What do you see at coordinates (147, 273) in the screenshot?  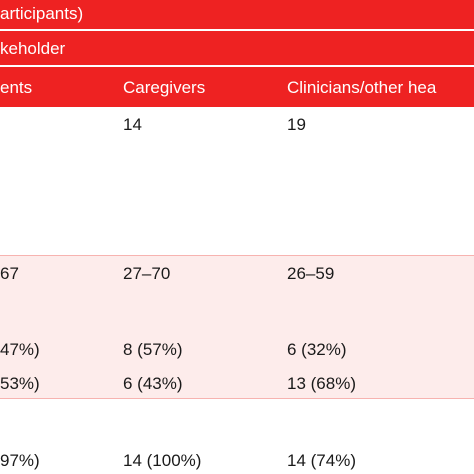 I see `cell: 27–70` at bounding box center [147, 273].